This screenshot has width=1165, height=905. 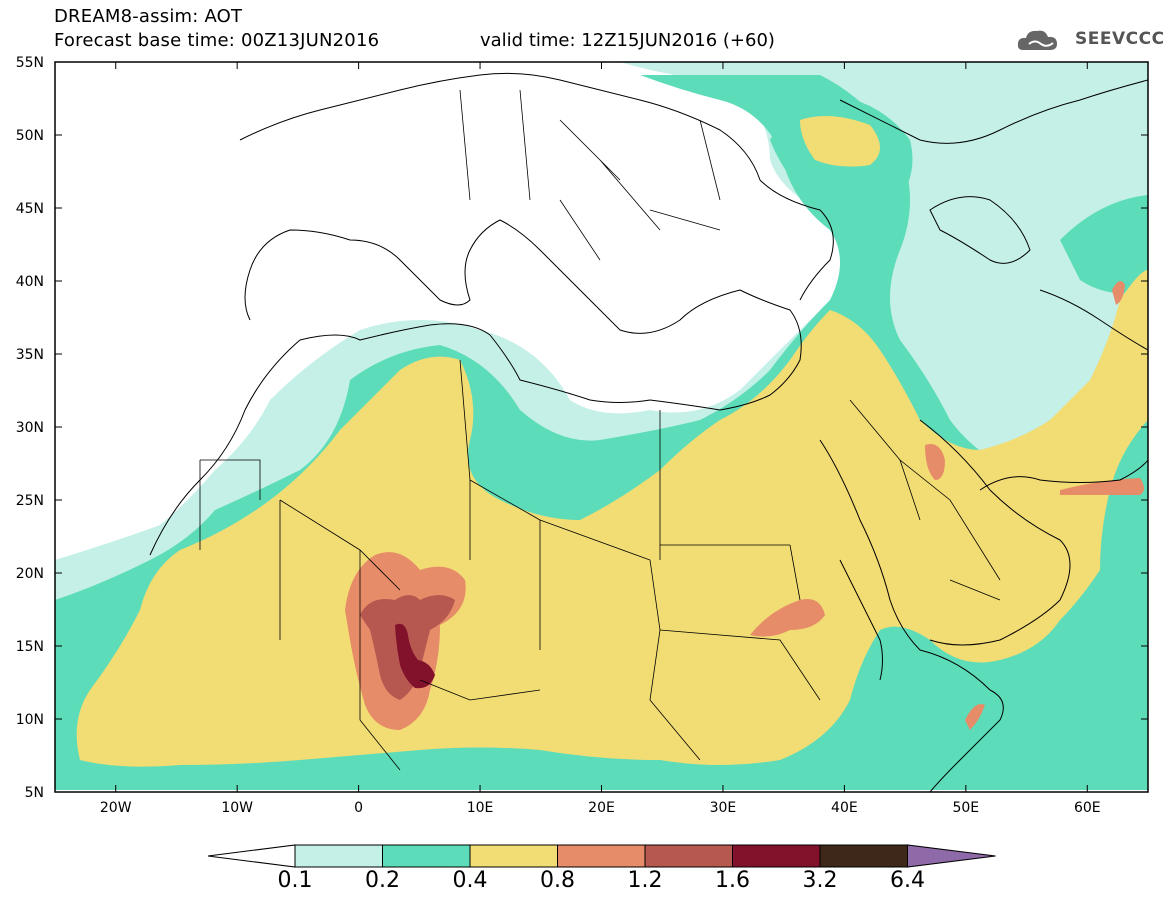 I want to click on colorbar-label: 0.2, so click(x=382, y=880).